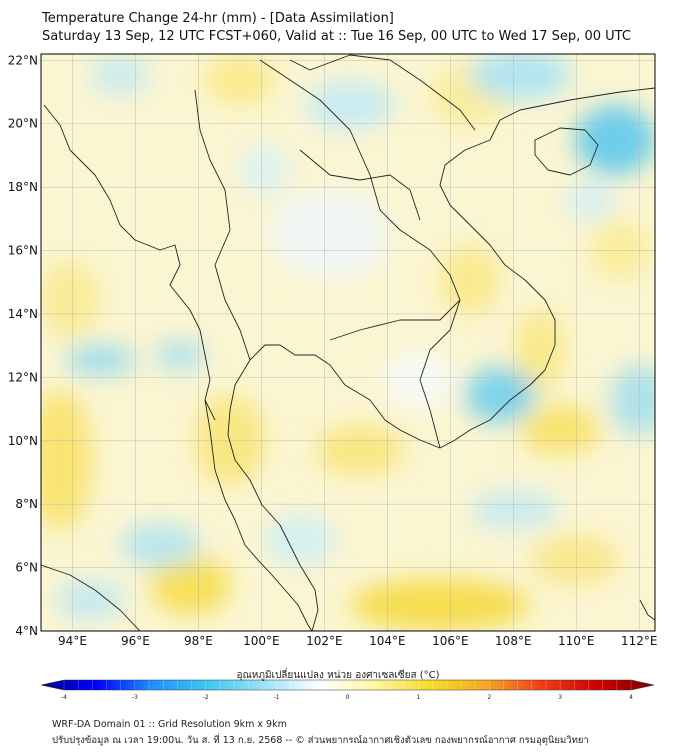 This screenshot has height=756, width=676. I want to click on lon-tick-label: 110°E, so click(576, 641).